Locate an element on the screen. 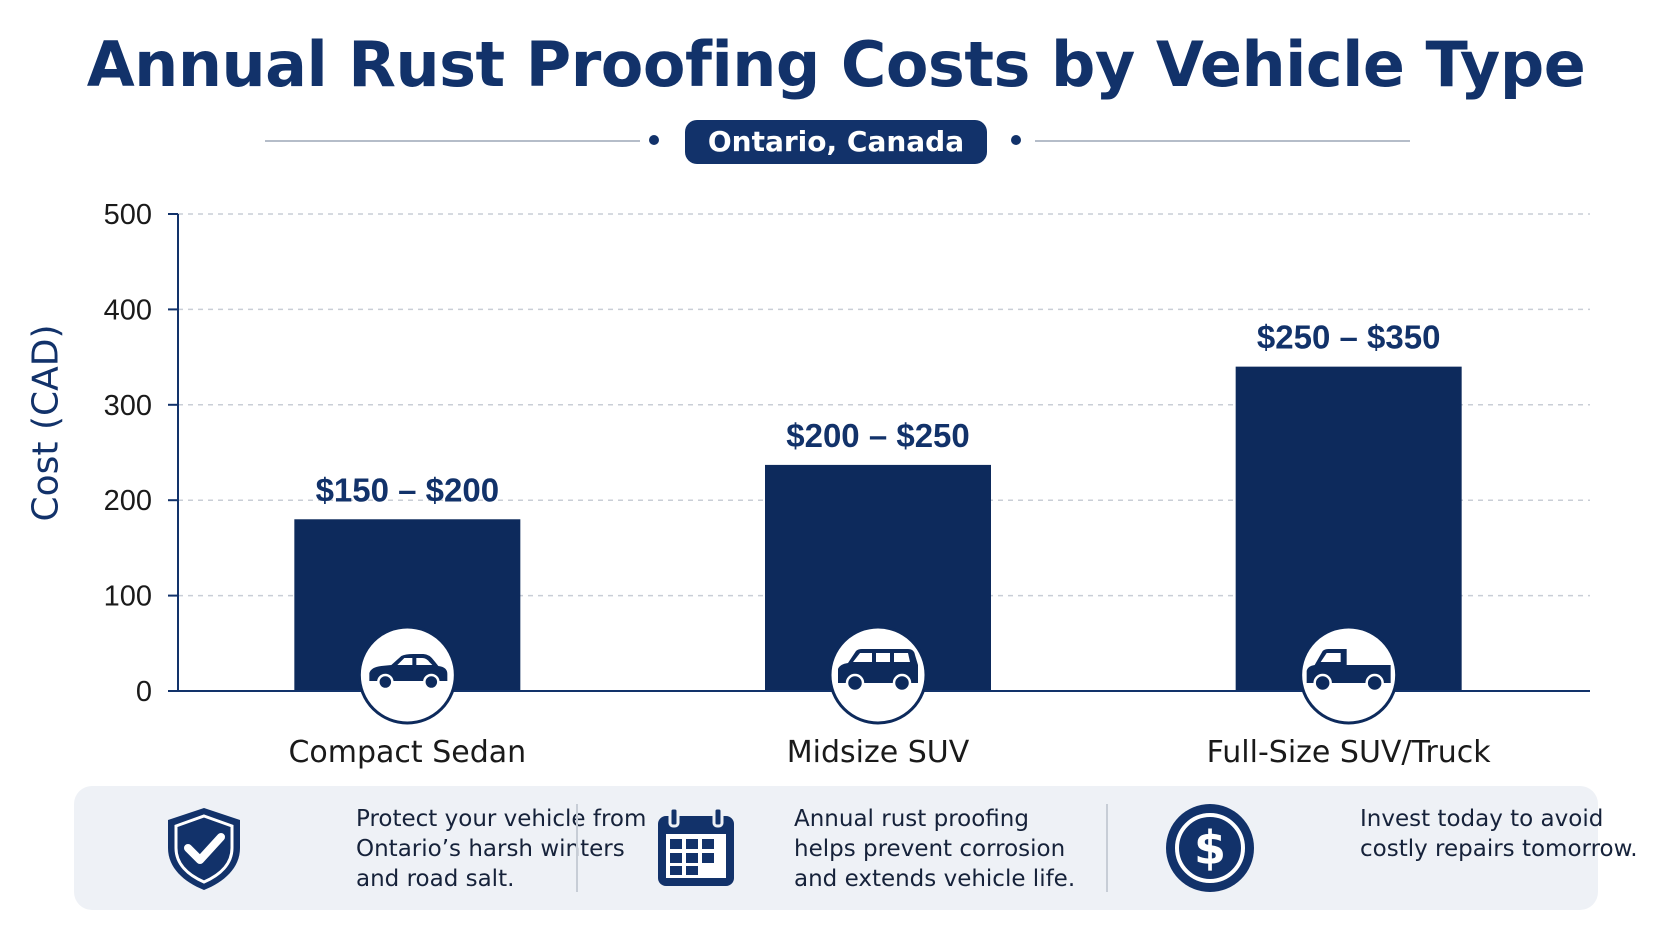 The image size is (1672, 941). data-labels: $150 – $200 $200 – $250 $250 – $350 is located at coordinates (878, 414).